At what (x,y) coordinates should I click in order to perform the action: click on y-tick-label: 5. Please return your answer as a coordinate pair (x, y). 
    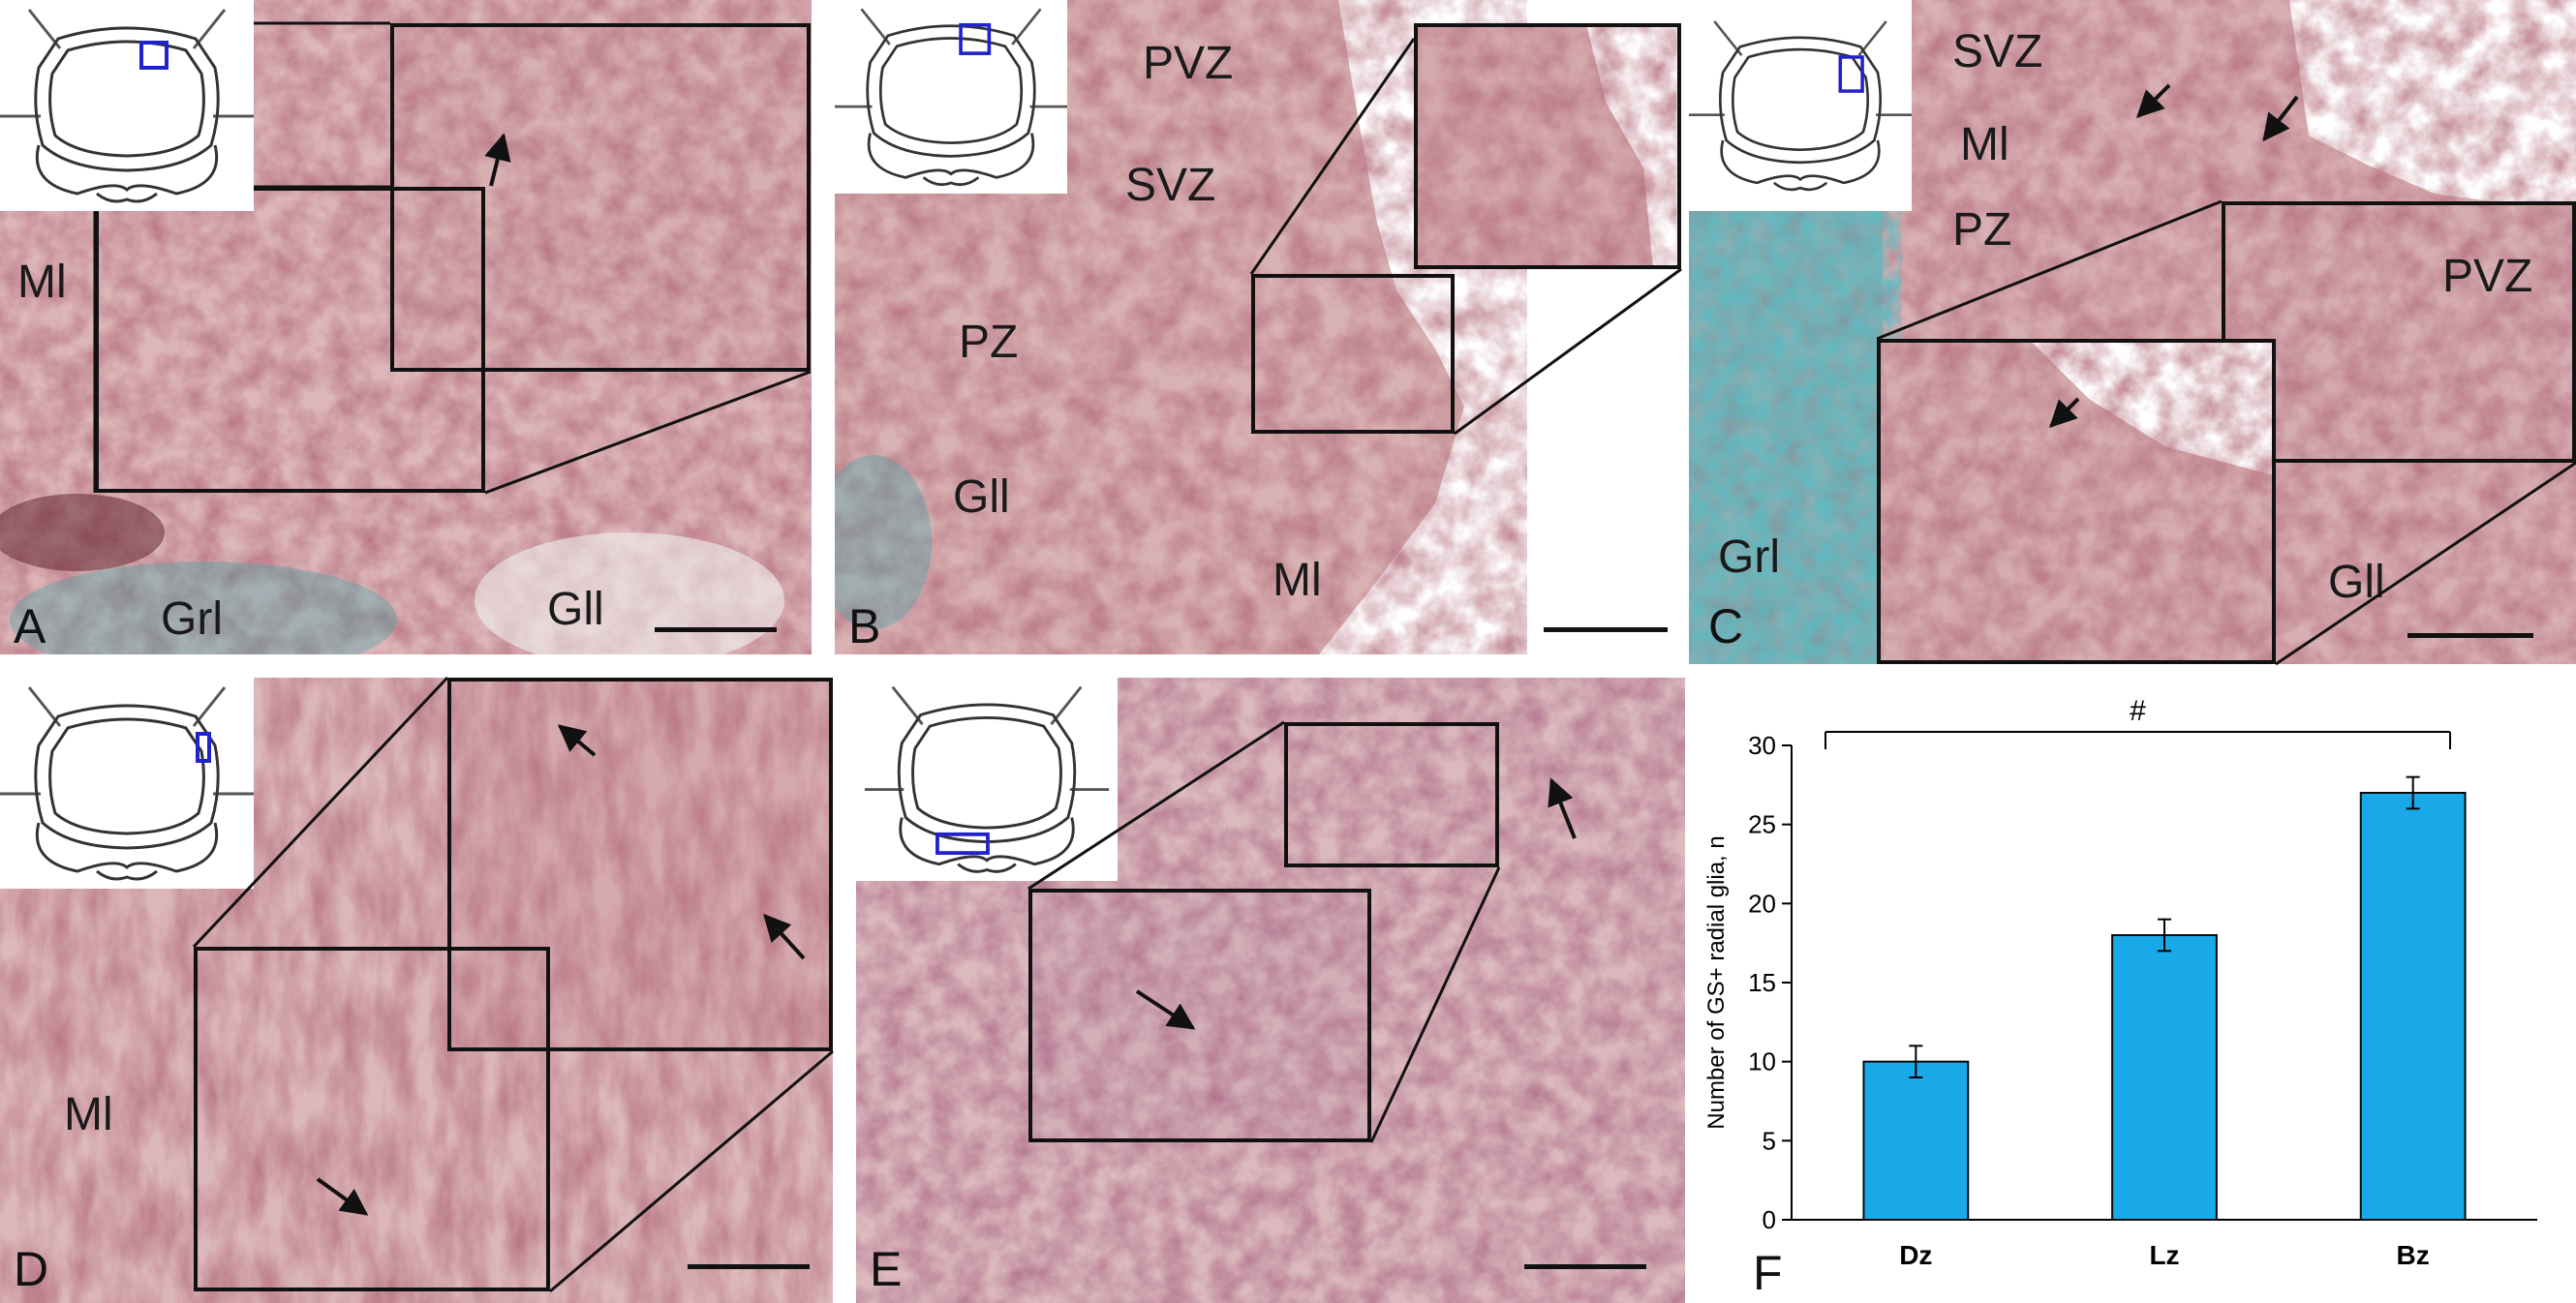
    Looking at the image, I should click on (1769, 1140).